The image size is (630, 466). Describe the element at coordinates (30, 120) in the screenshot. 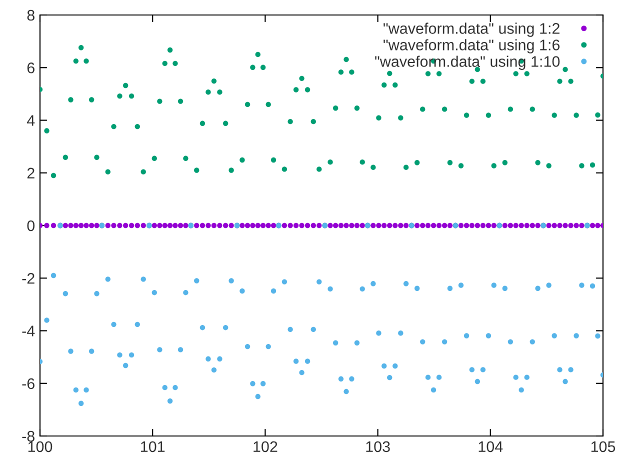

I see `y-tick-label: 4` at that location.